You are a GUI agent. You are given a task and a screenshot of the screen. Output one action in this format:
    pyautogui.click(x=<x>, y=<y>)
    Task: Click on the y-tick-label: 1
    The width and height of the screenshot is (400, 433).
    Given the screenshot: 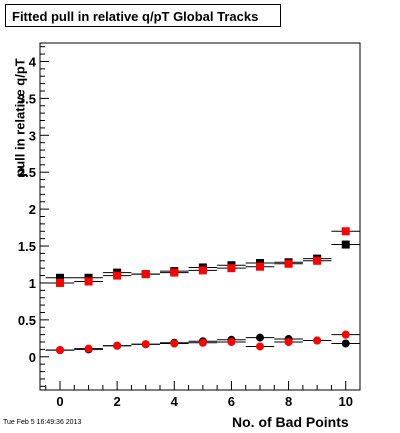 What is the action you would take?
    pyautogui.click(x=32, y=283)
    